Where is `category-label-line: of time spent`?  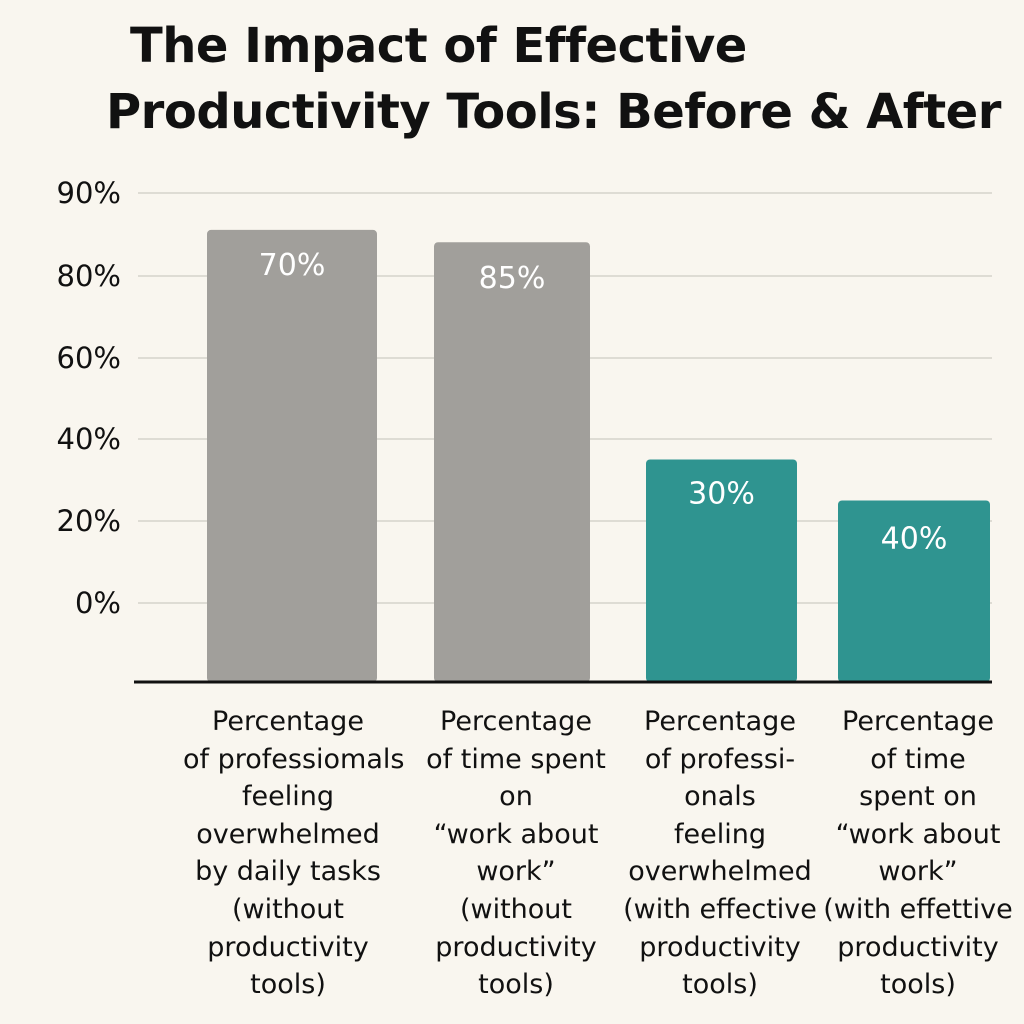 category-label-line: of time spent is located at coordinates (516, 759).